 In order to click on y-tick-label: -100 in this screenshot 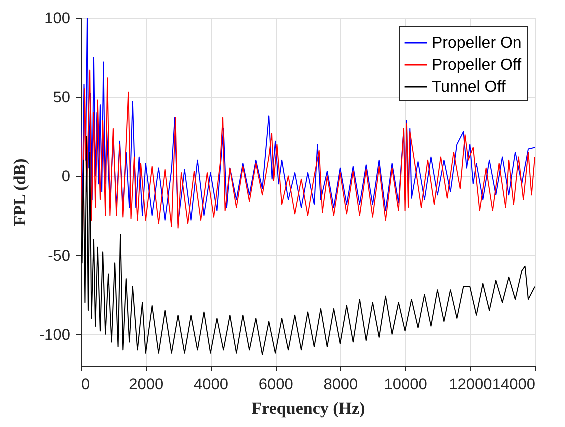, I will do `click(55, 335)`.